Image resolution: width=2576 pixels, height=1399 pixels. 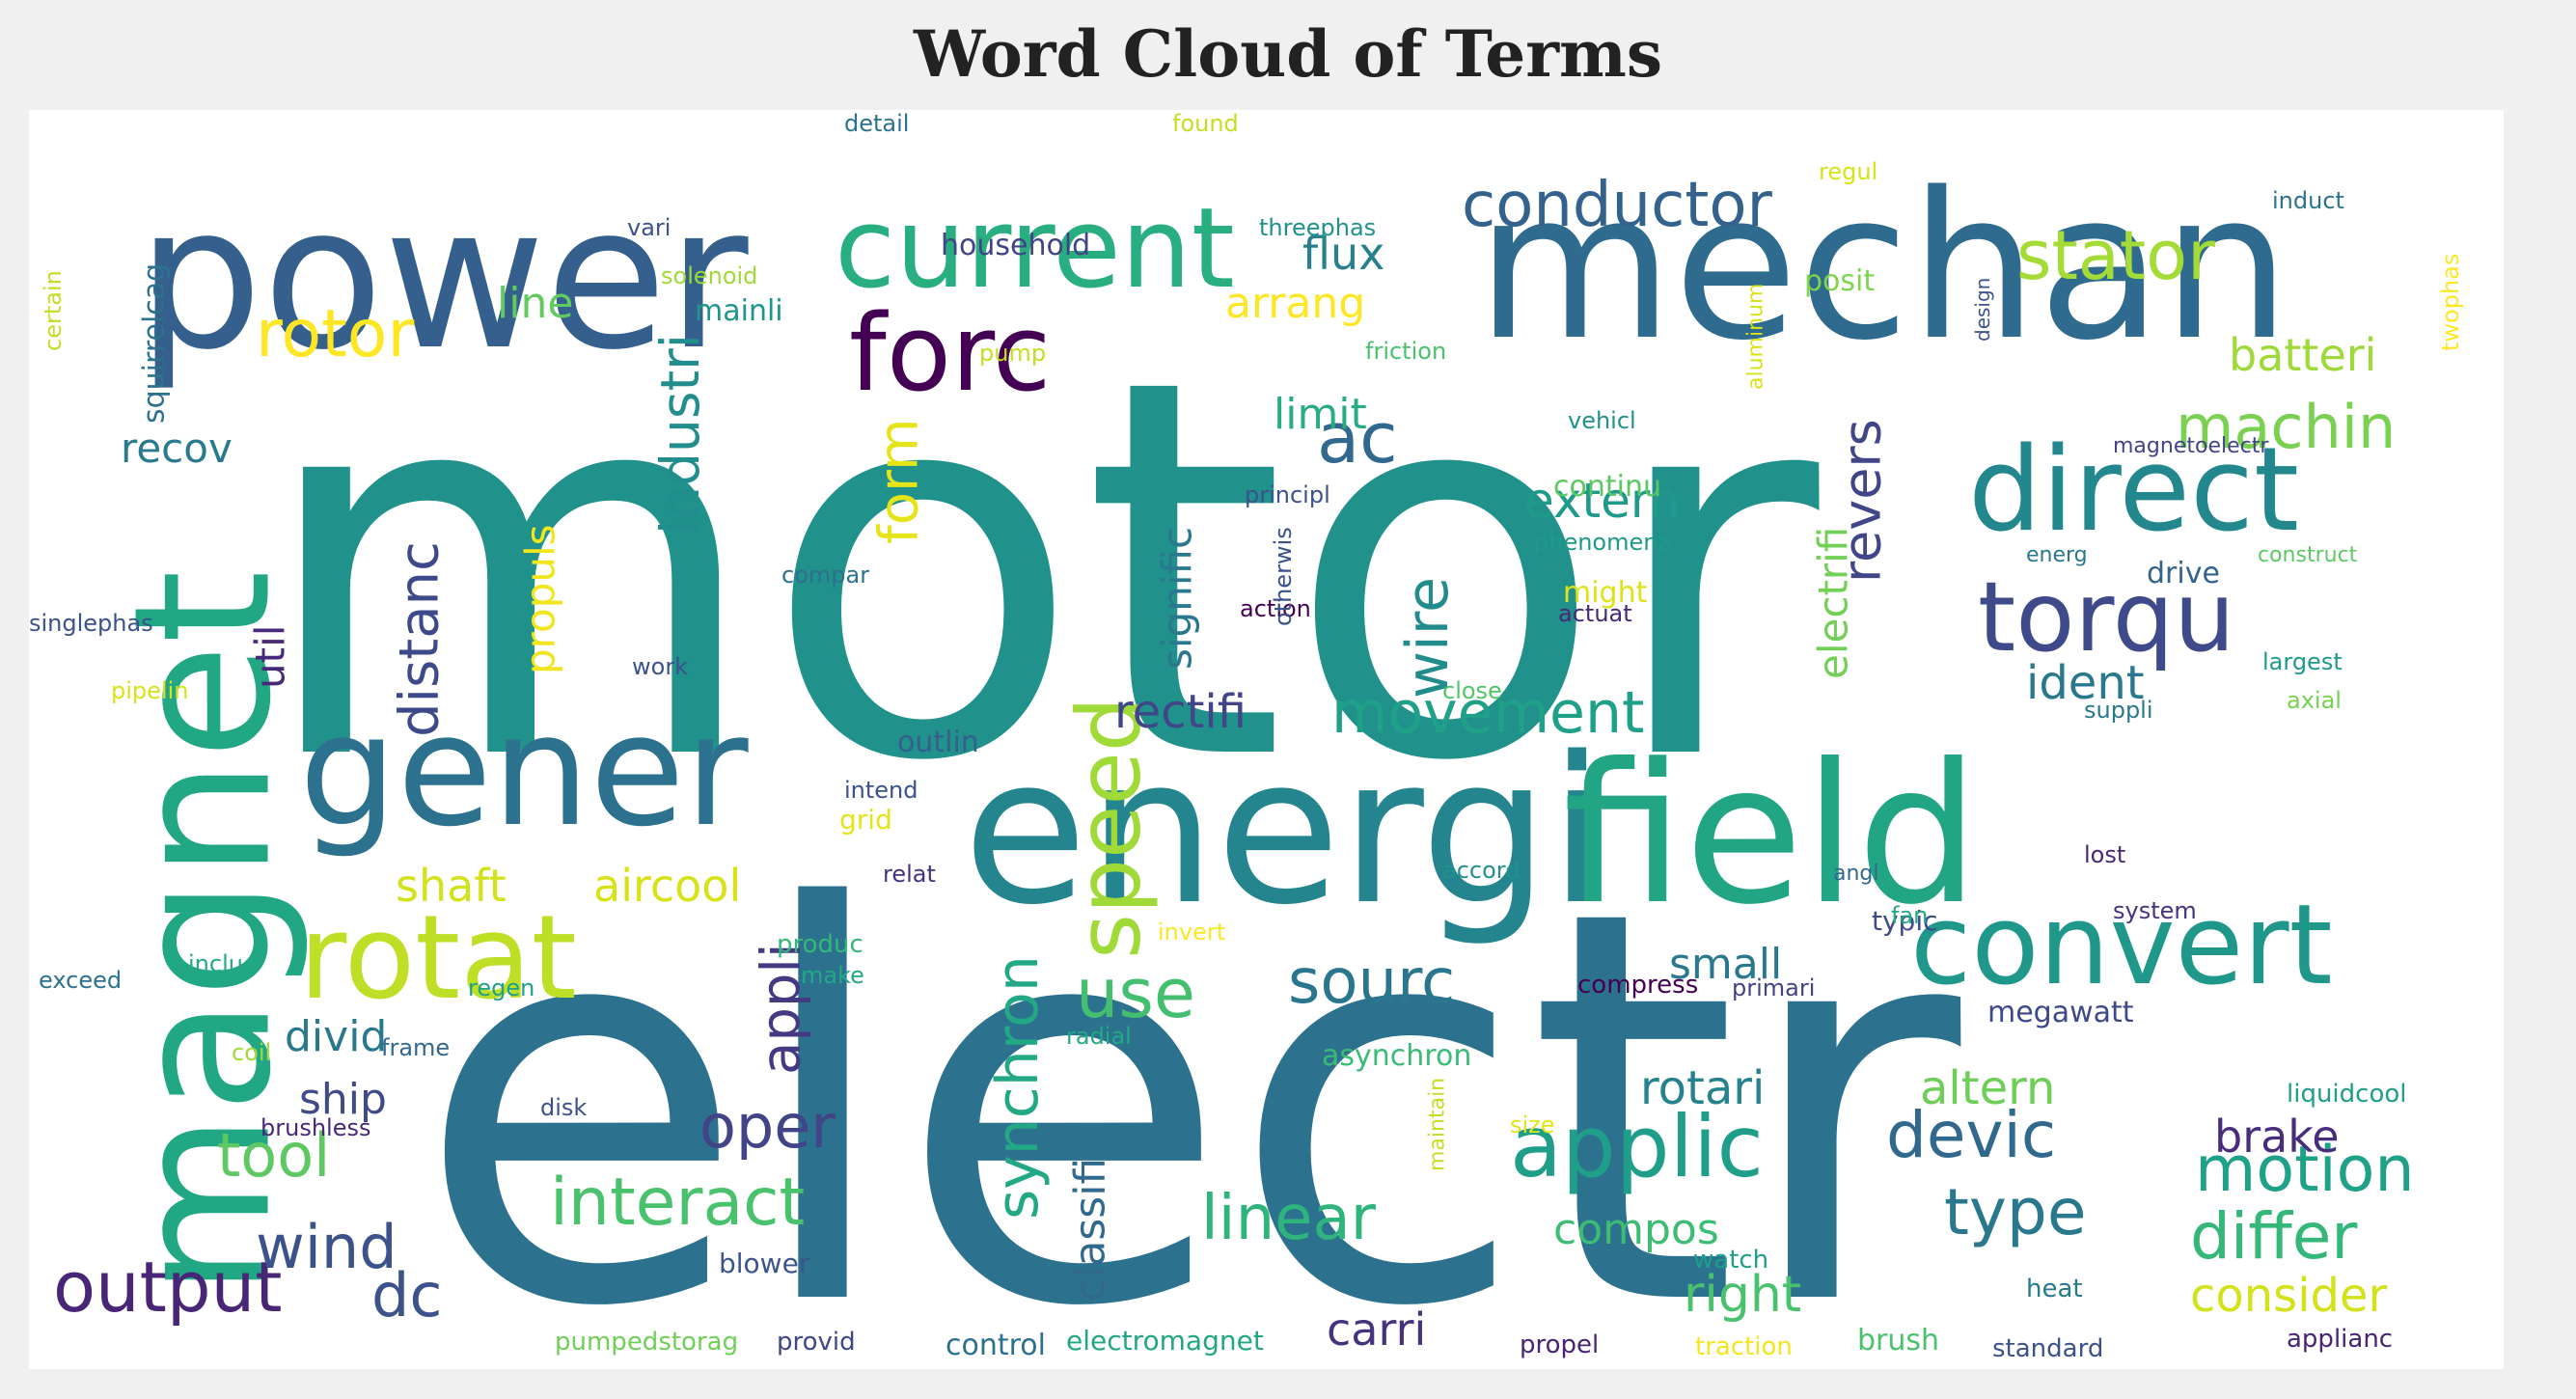 What do you see at coordinates (1472, 690) in the screenshot?
I see `word-close: close` at bounding box center [1472, 690].